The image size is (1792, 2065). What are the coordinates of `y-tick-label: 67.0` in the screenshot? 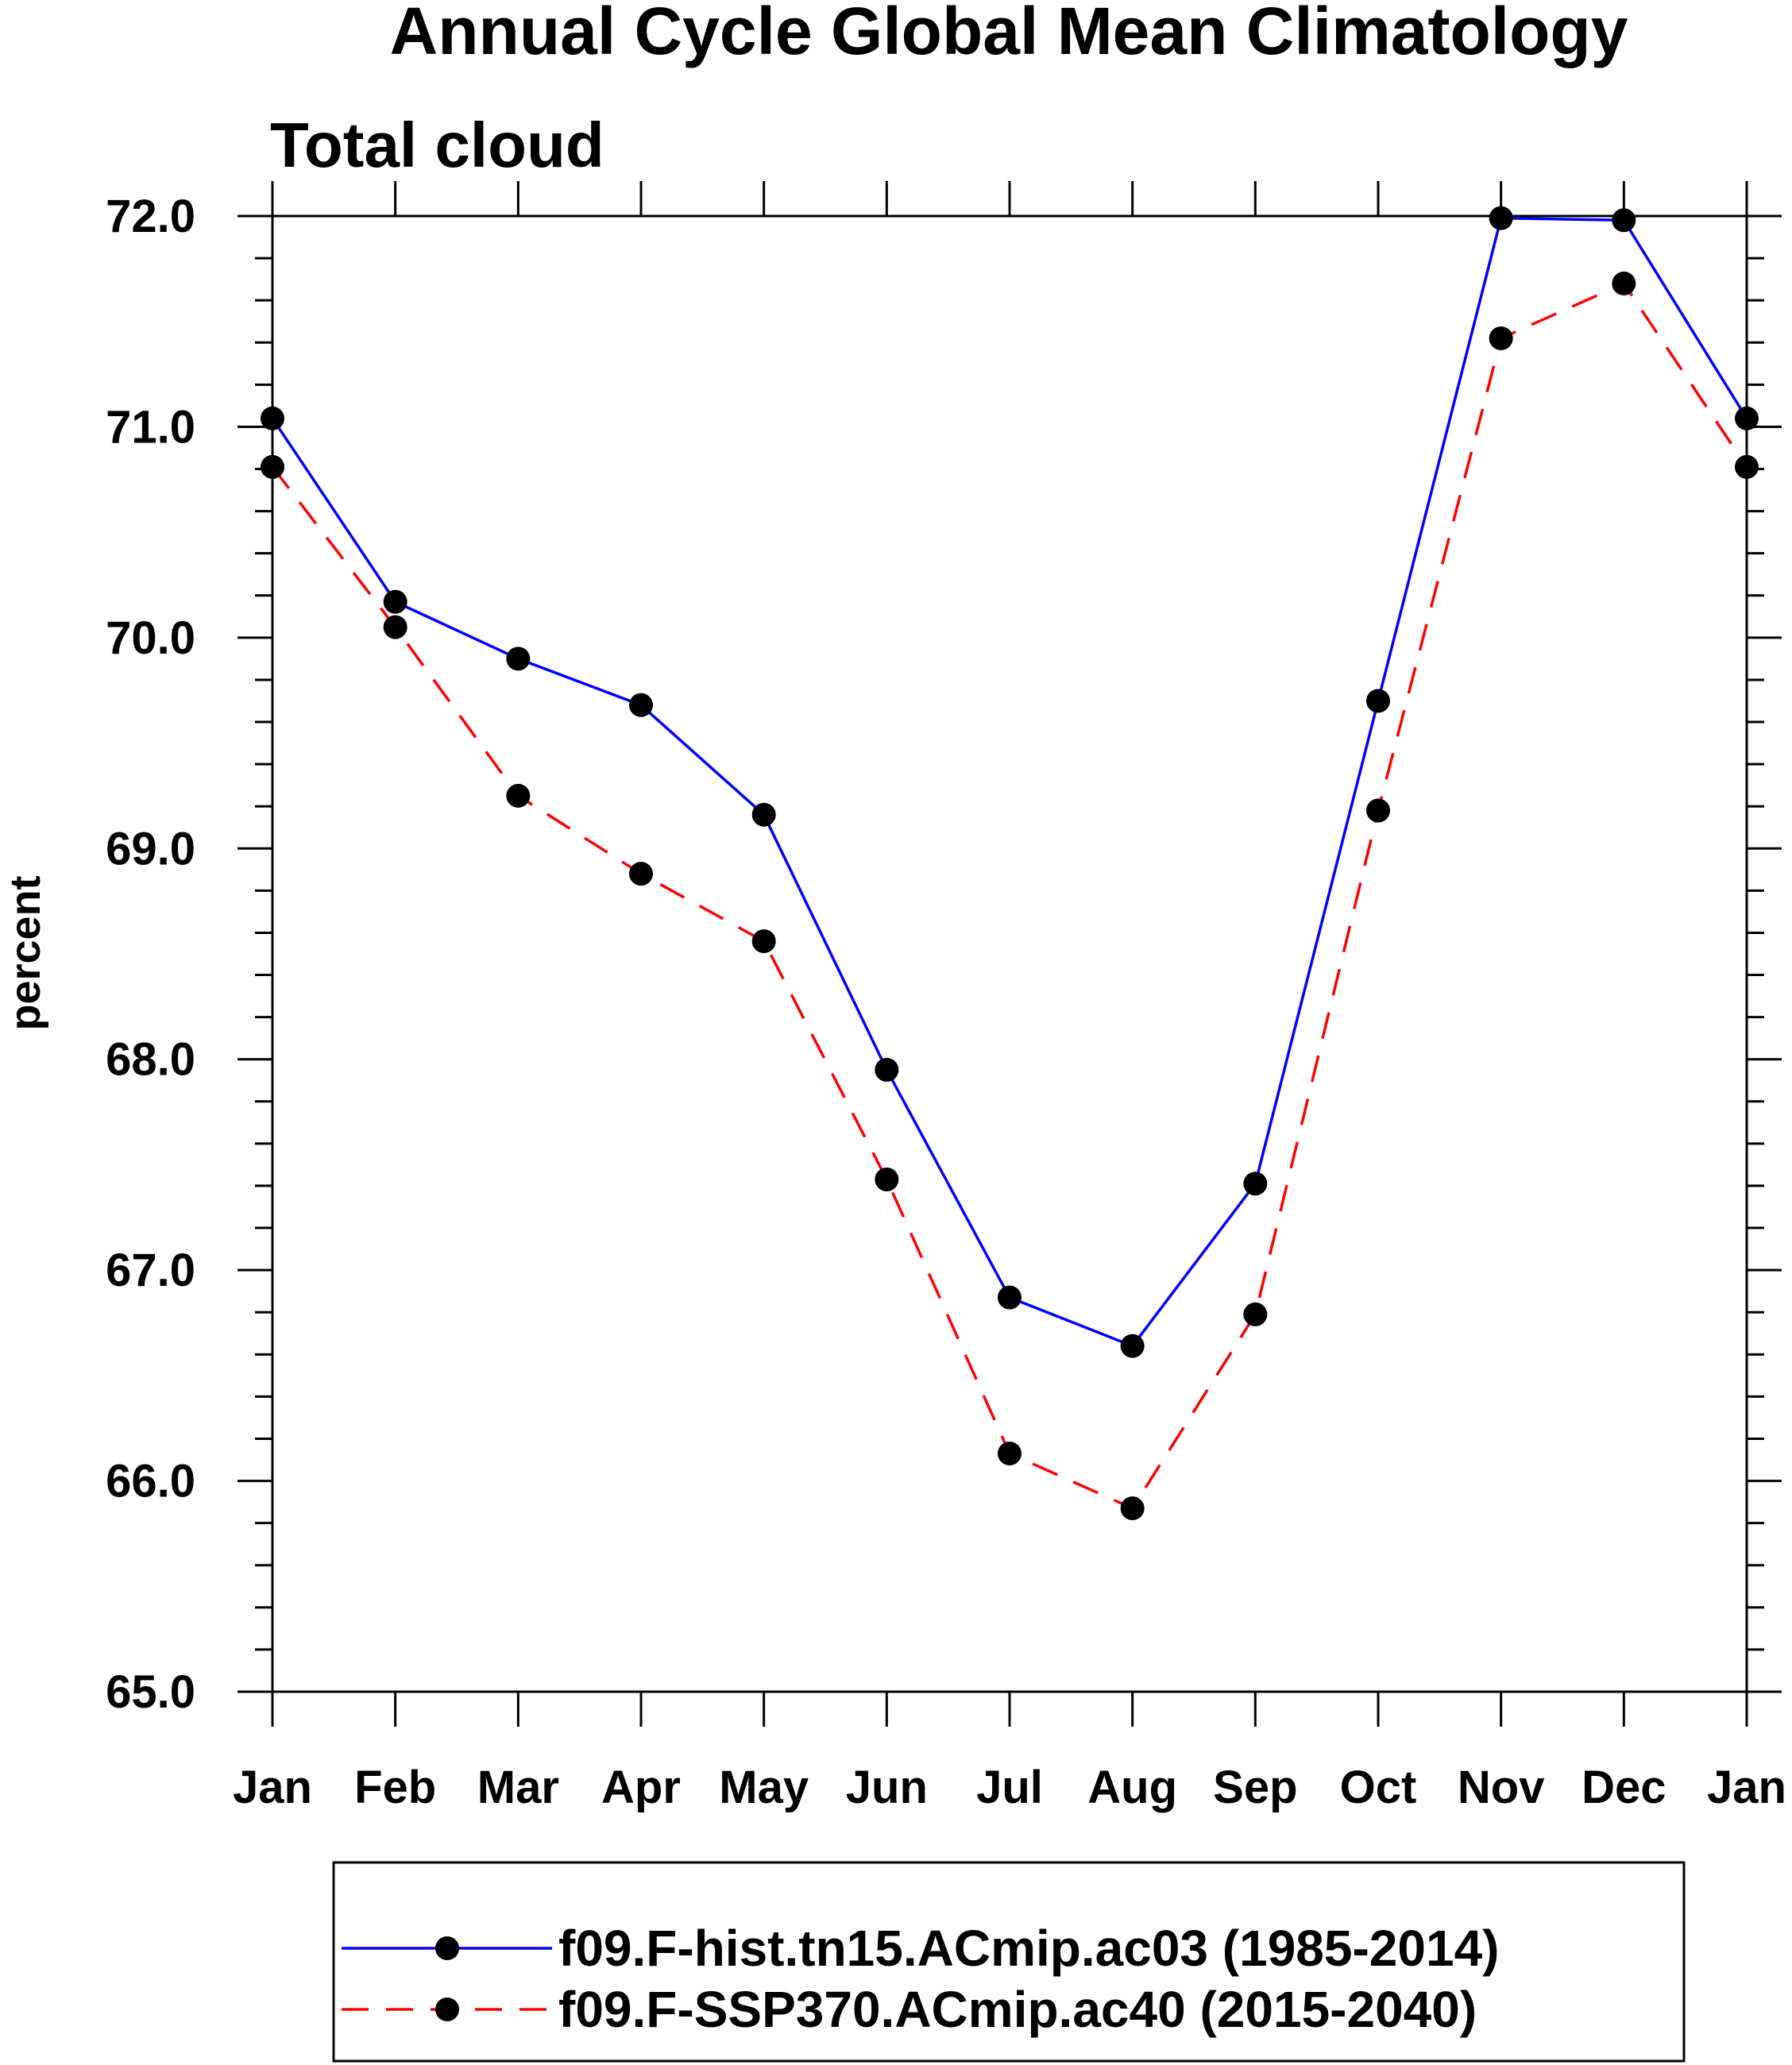 It's located at (150, 1270).